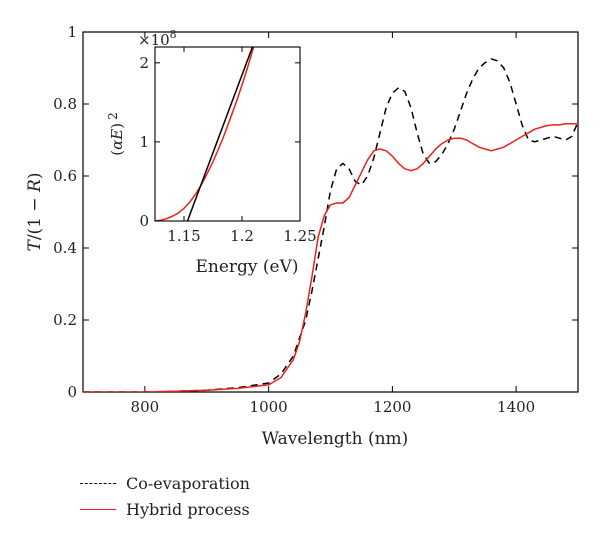  What do you see at coordinates (144, 221) in the screenshot?
I see `inset-y-tick-label: 0` at bounding box center [144, 221].